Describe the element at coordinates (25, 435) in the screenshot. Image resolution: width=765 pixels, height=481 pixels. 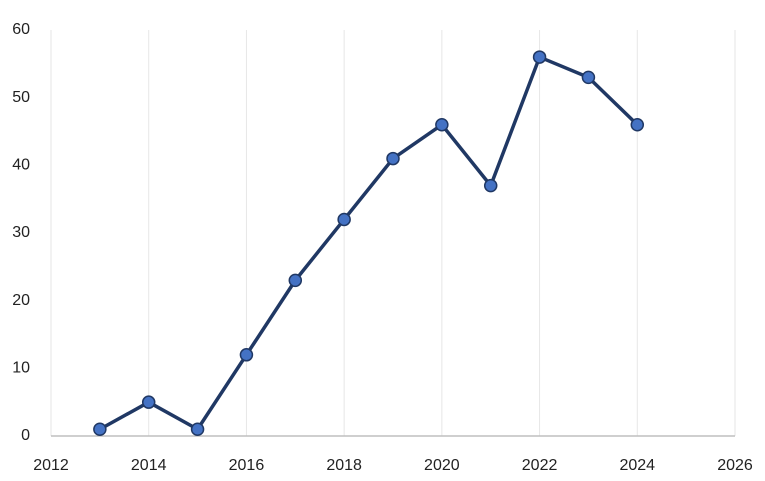
I see `y-tick-label: 0` at that location.